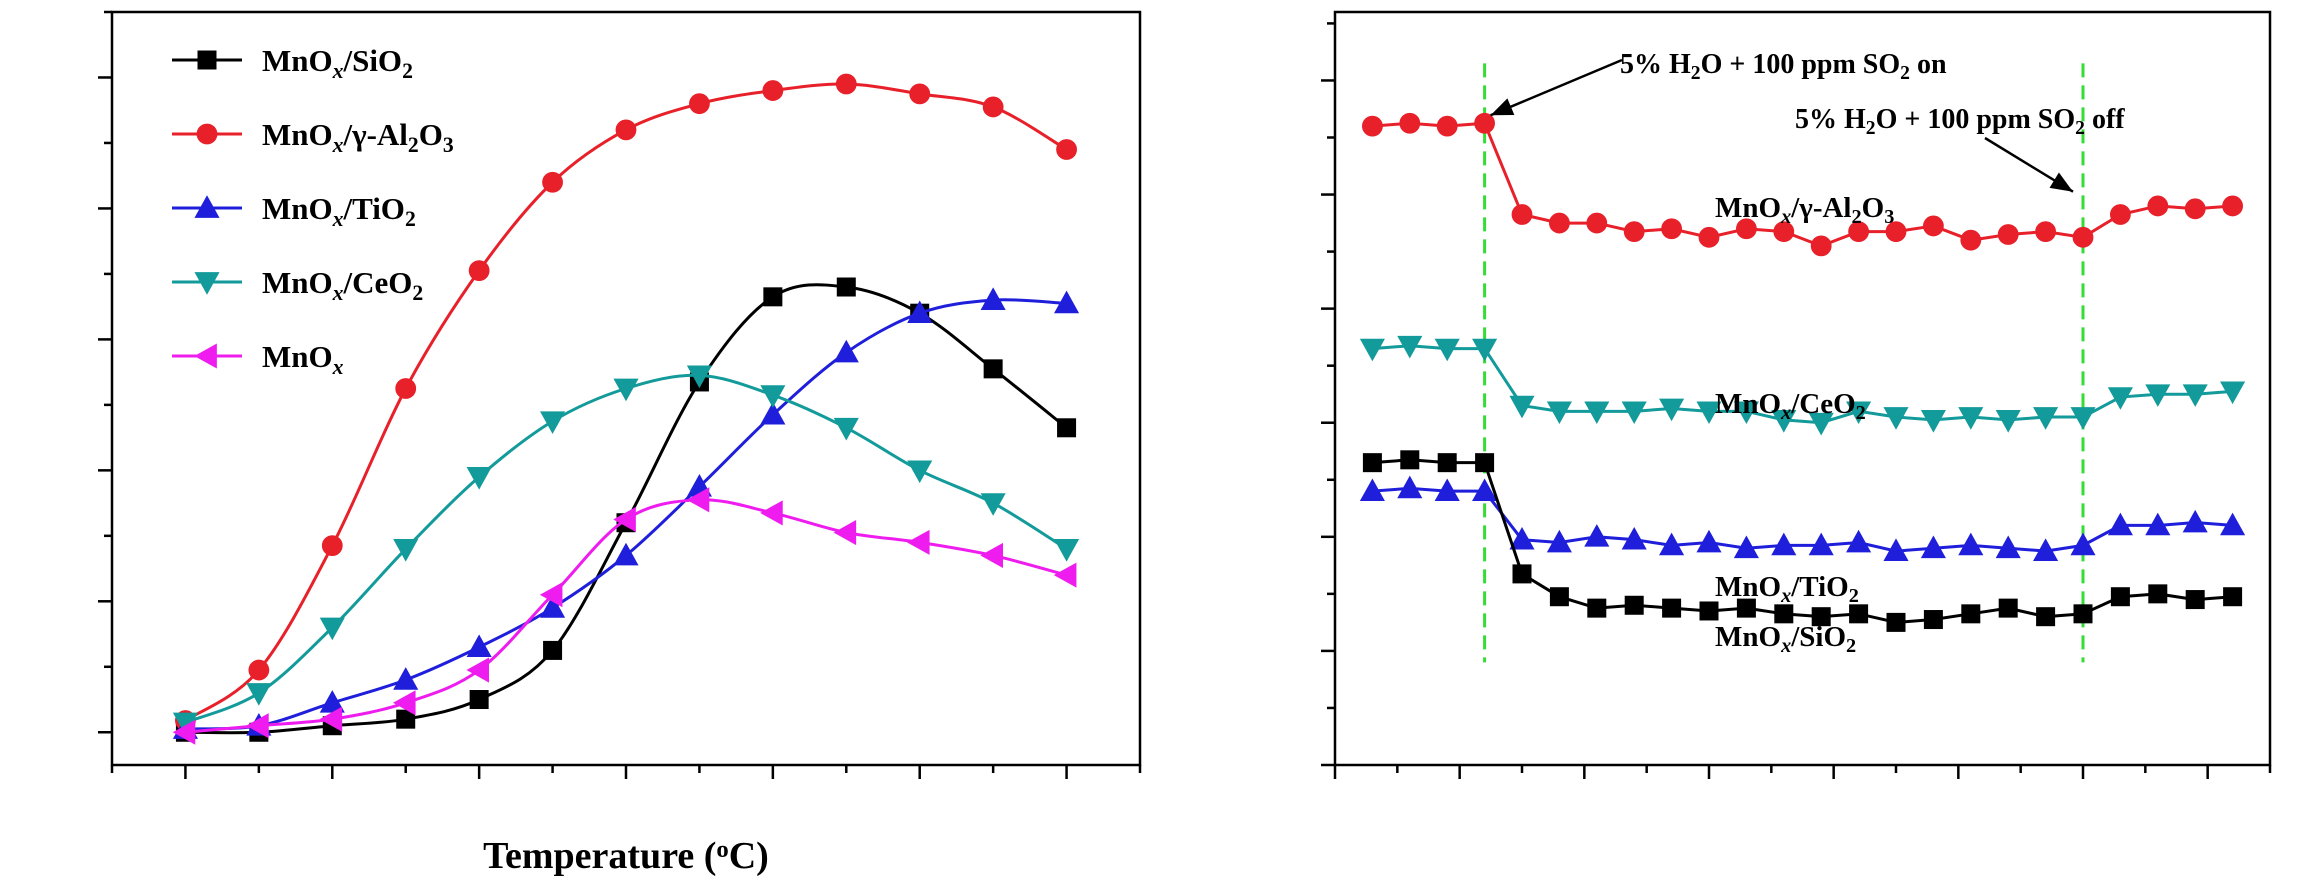 The height and width of the screenshot is (893, 2300). What do you see at coordinates (1804, 210) in the screenshot?
I see `series-label: MnOx/γ-Al2O3` at bounding box center [1804, 210].